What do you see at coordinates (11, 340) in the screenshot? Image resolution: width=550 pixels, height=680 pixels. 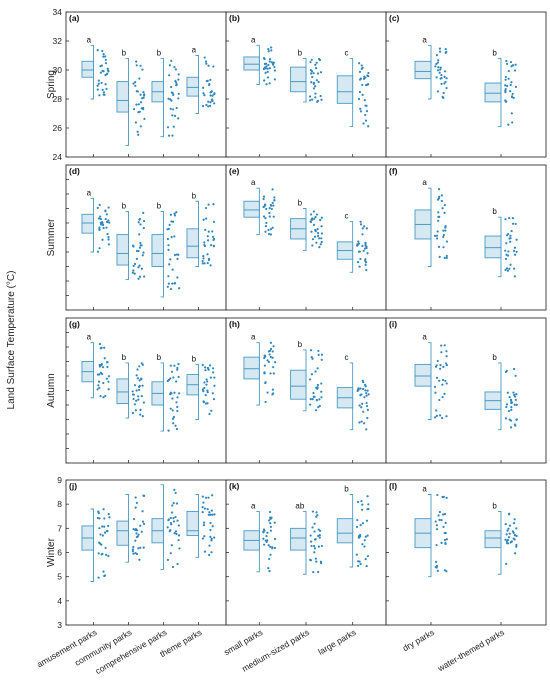 I see `y-axis-label: Land Surface Temperature (°C)` at bounding box center [11, 340].